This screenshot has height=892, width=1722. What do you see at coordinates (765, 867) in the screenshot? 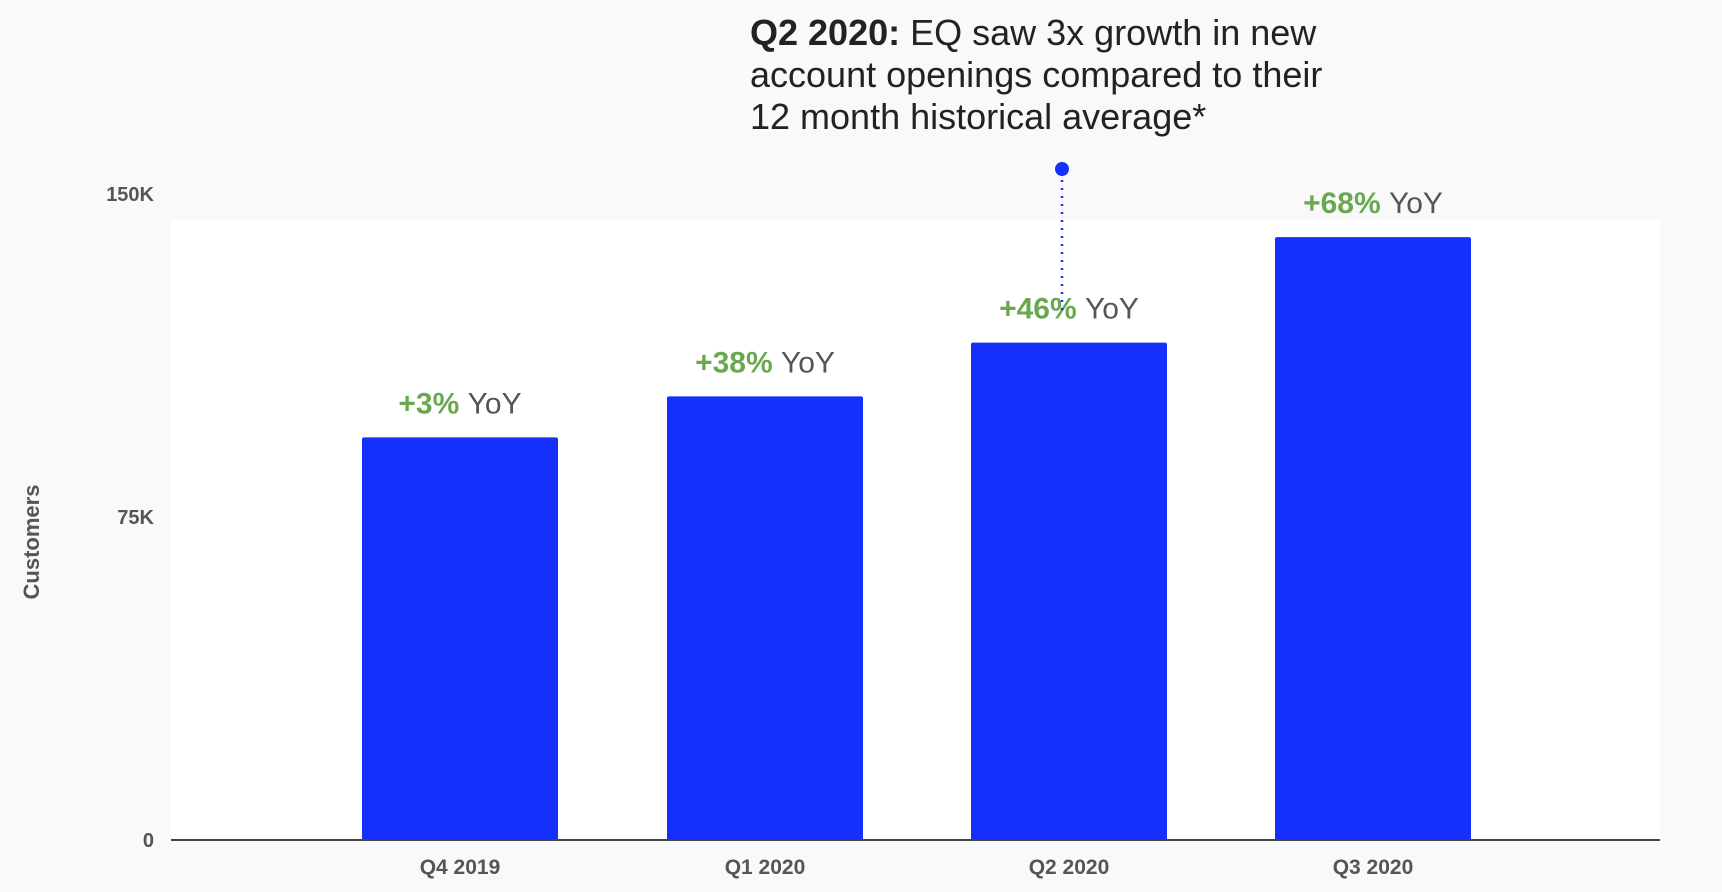
I see `x-tick-label: Q1 2020` at bounding box center [765, 867].